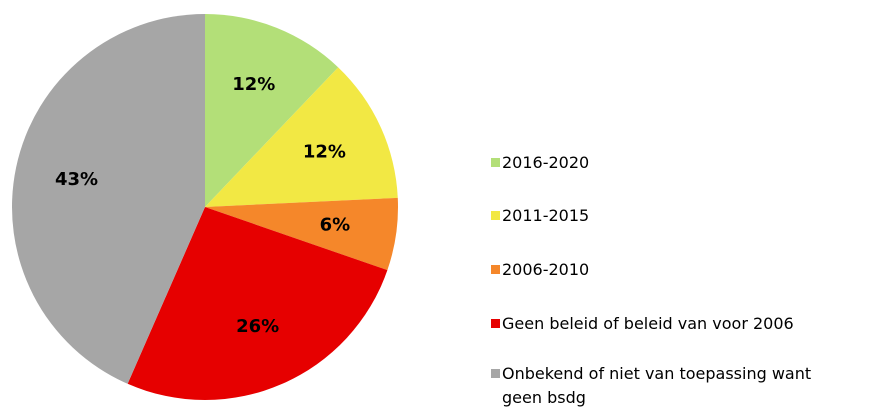 This screenshot has width=872, height=415. What do you see at coordinates (676, 216) in the screenshot?
I see `legend-entry: 2011-2015` at bounding box center [676, 216].